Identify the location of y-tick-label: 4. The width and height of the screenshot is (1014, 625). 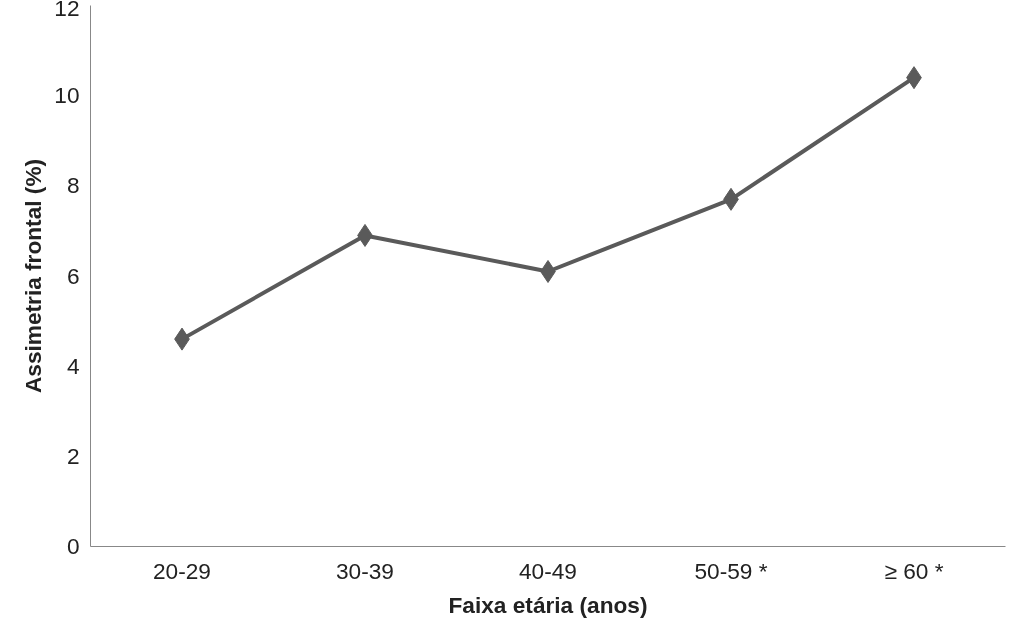
(73, 365).